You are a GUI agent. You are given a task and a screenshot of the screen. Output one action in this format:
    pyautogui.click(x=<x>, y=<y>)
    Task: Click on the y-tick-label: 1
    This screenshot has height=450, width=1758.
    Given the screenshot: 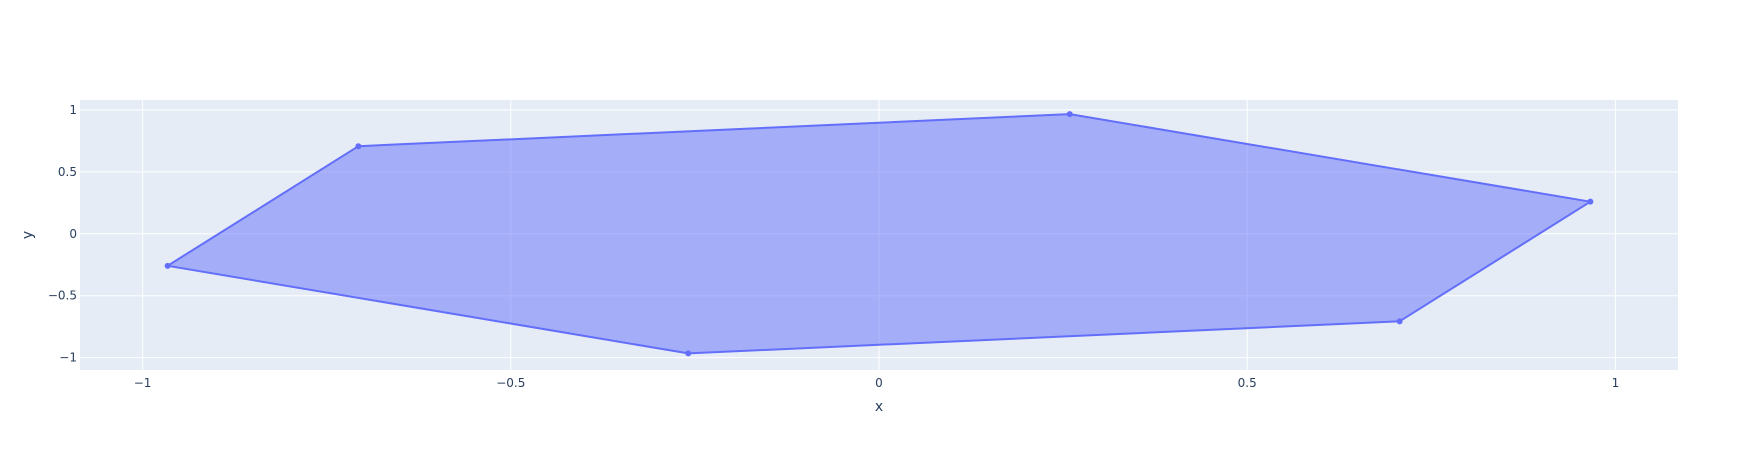 What is the action you would take?
    pyautogui.click(x=73, y=110)
    